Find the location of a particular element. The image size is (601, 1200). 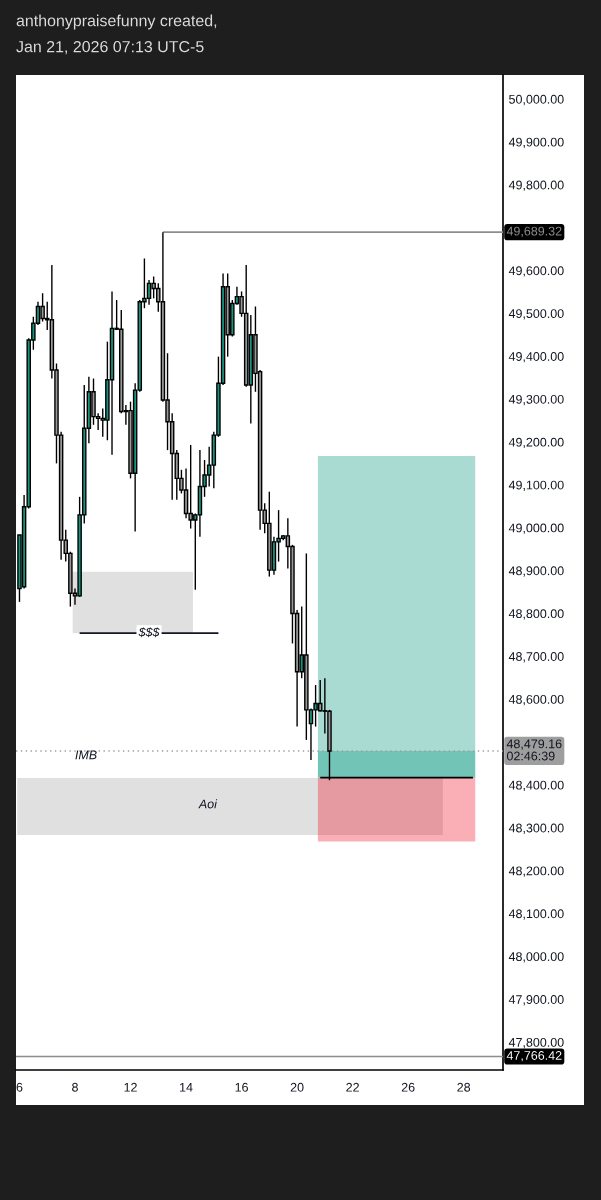

y-tick-label: 49,200.00 is located at coordinates (536, 443).